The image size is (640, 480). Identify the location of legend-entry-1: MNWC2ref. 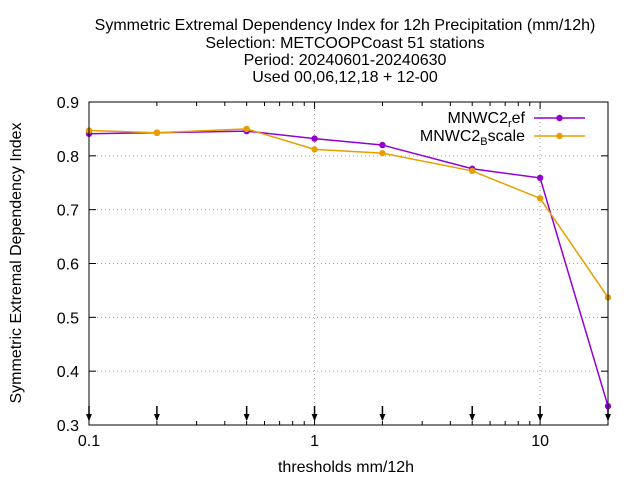
(516, 120).